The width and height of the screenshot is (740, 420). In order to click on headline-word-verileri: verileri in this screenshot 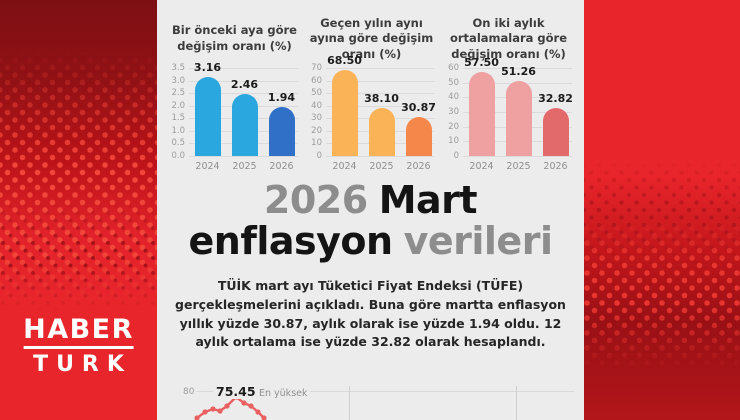, I will do `click(478, 241)`.